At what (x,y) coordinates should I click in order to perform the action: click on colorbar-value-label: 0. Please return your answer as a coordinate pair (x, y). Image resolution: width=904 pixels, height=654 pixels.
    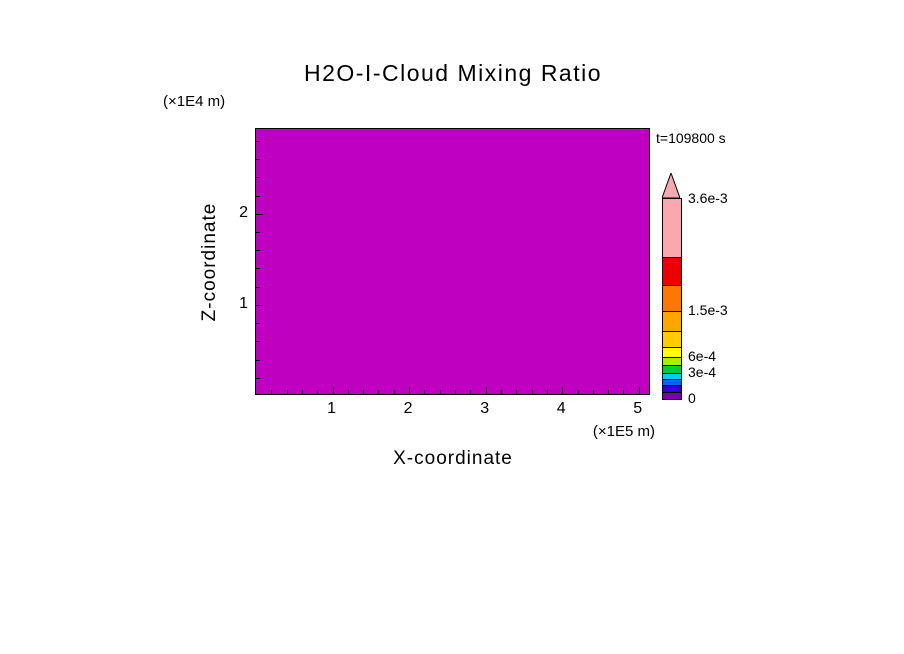
    Looking at the image, I should click on (692, 398).